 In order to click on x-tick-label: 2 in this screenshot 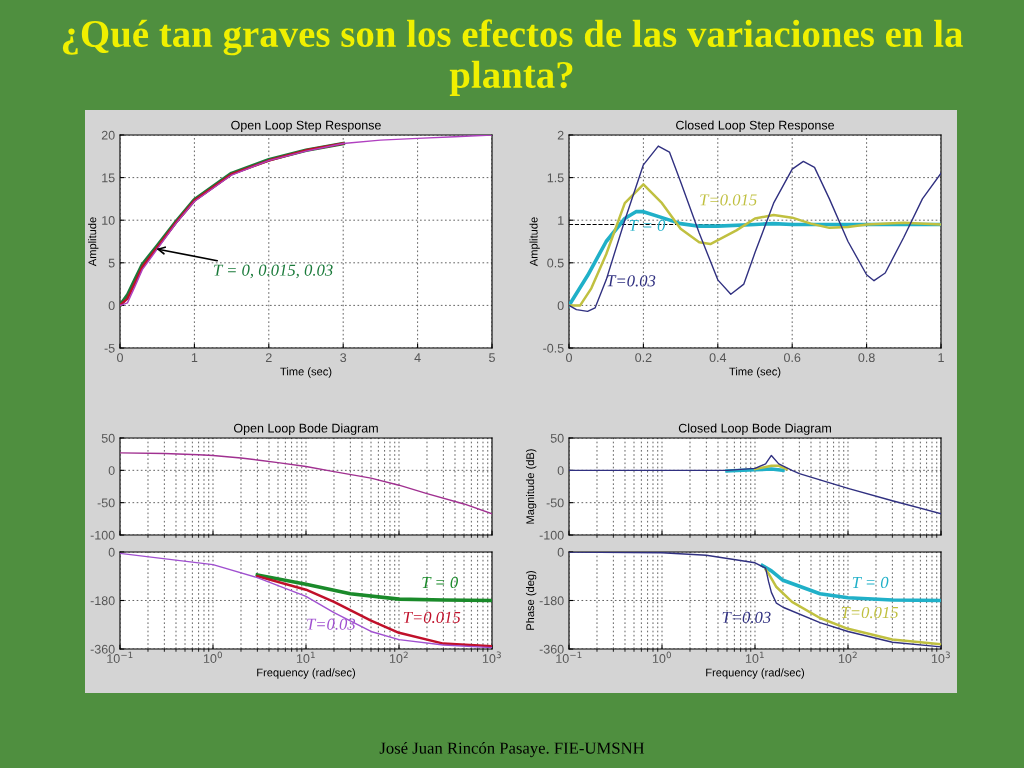, I will do `click(268, 357)`.